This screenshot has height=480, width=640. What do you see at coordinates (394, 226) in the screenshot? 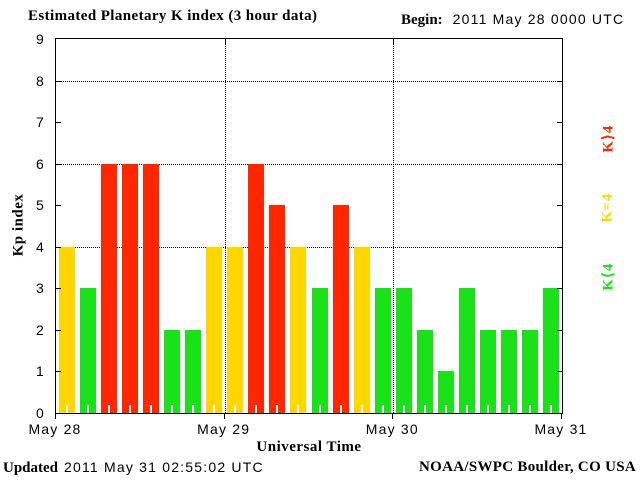
I see `day-separator` at bounding box center [394, 226].